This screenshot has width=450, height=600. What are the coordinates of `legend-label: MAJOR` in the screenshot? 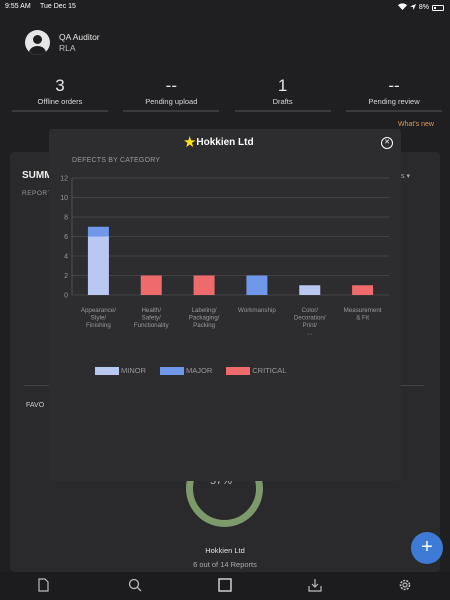 It's located at (199, 370).